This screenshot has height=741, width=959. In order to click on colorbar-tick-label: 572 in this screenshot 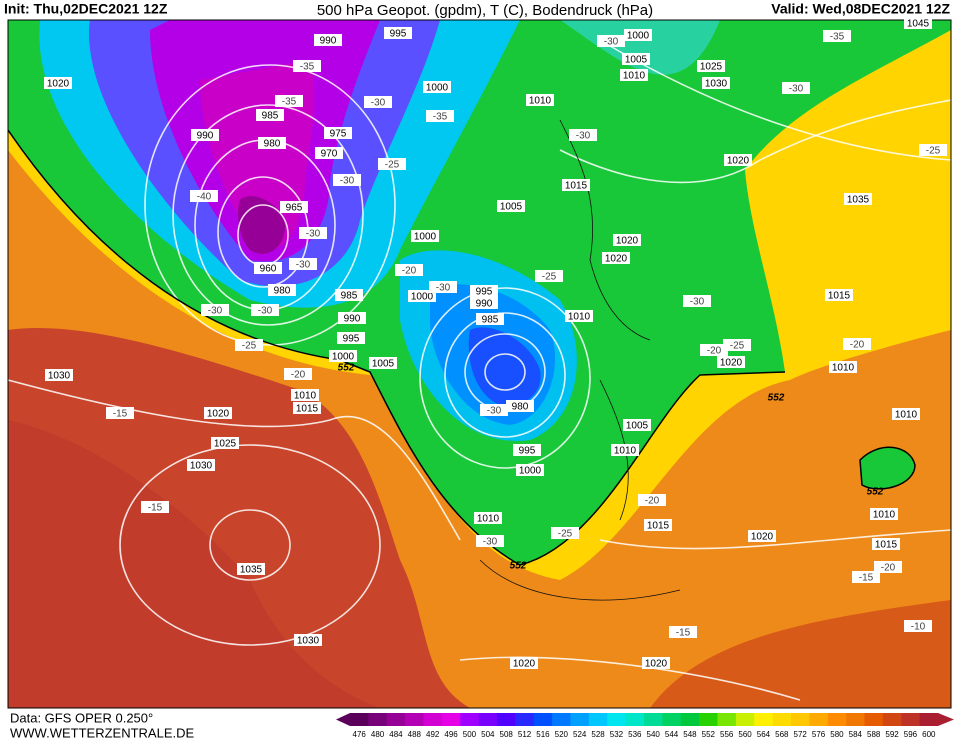, I will do `click(801, 734)`.